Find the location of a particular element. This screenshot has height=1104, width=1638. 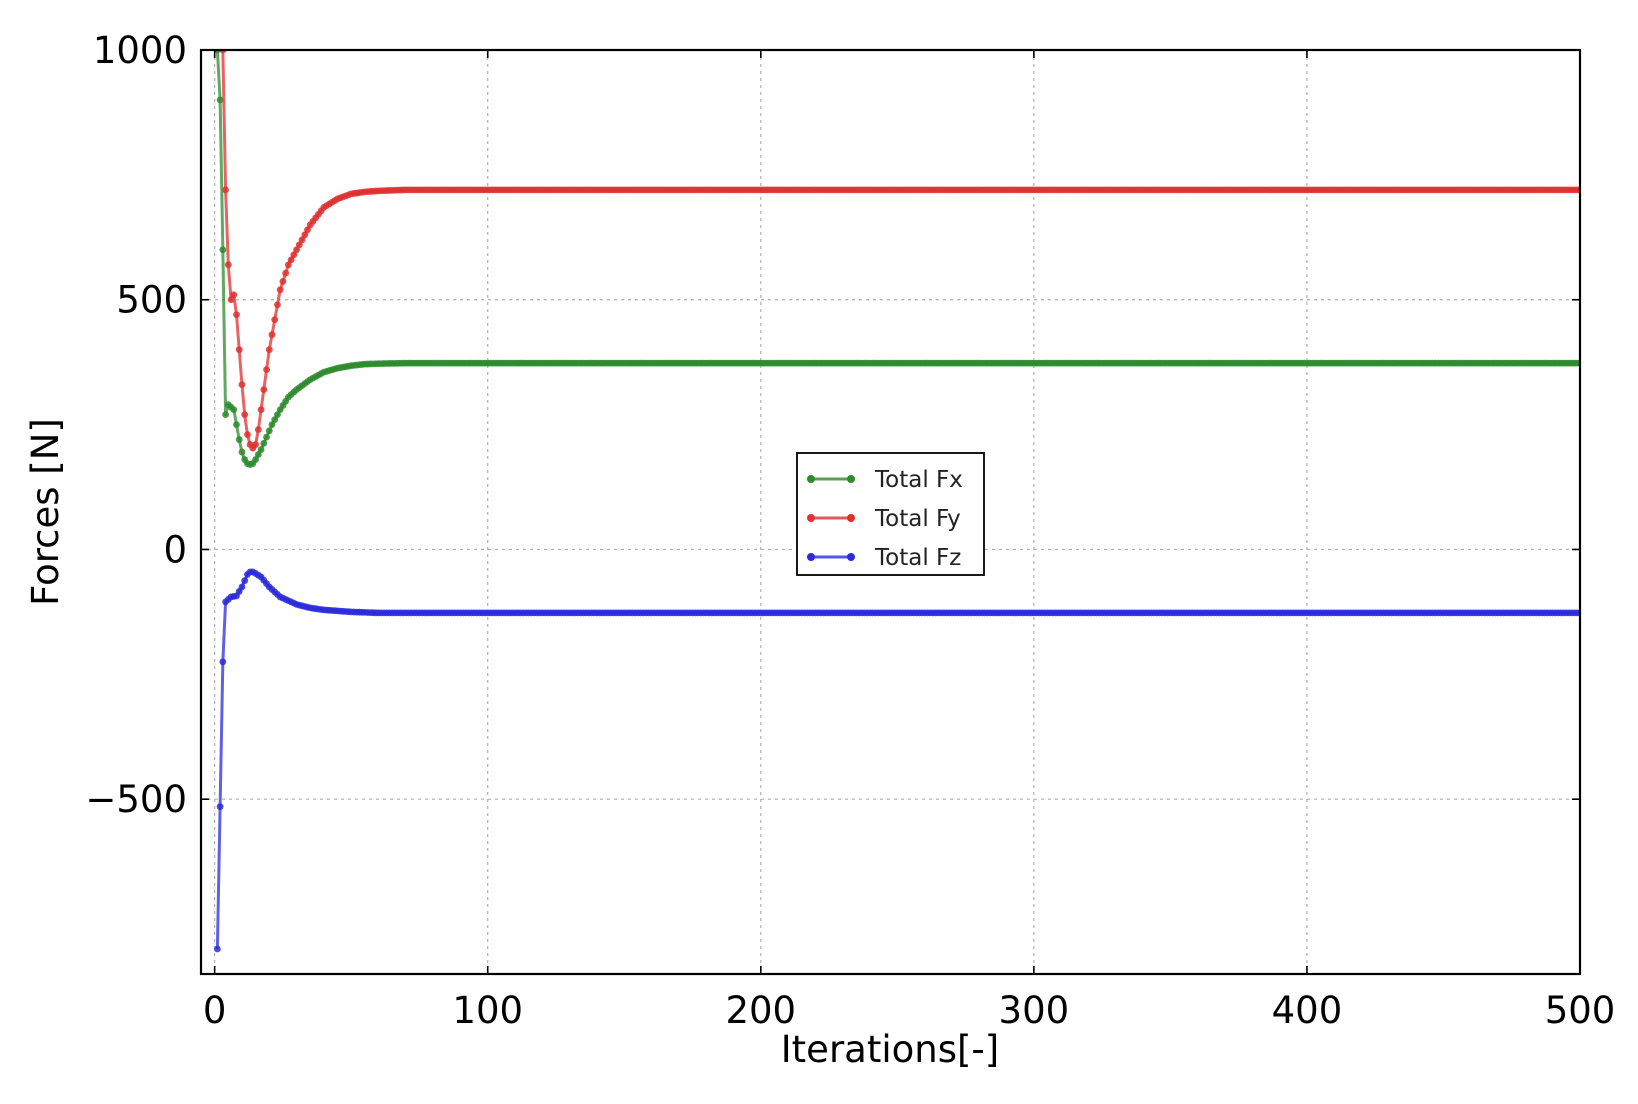

legend-label: Total Fx is located at coordinates (918, 480).